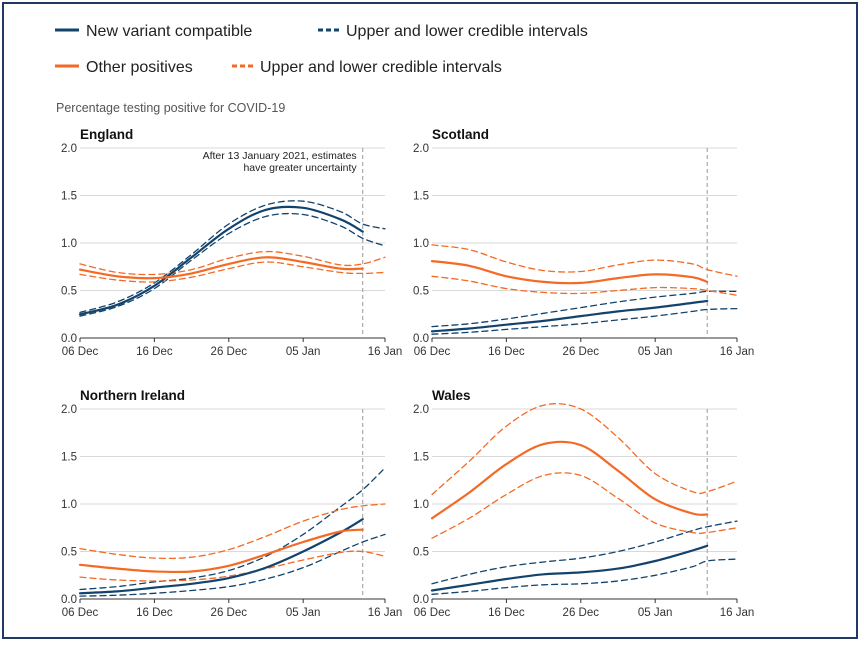 This screenshot has width=864, height=645. I want to click on legend-label-new-variant-intervals: Upper and lower credible intervals, so click(467, 31).